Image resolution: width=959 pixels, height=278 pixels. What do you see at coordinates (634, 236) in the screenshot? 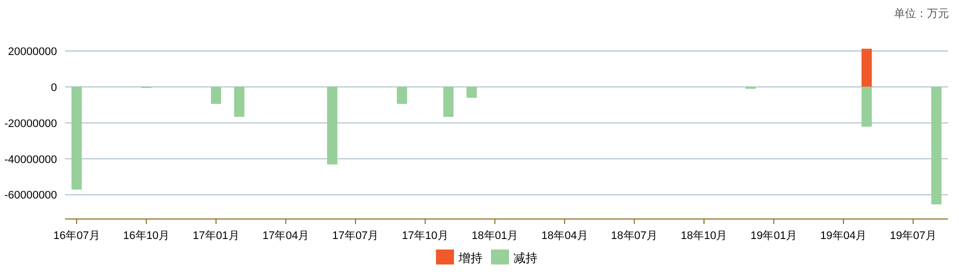
I see `x-tick-label: 18年07月` at bounding box center [634, 236].